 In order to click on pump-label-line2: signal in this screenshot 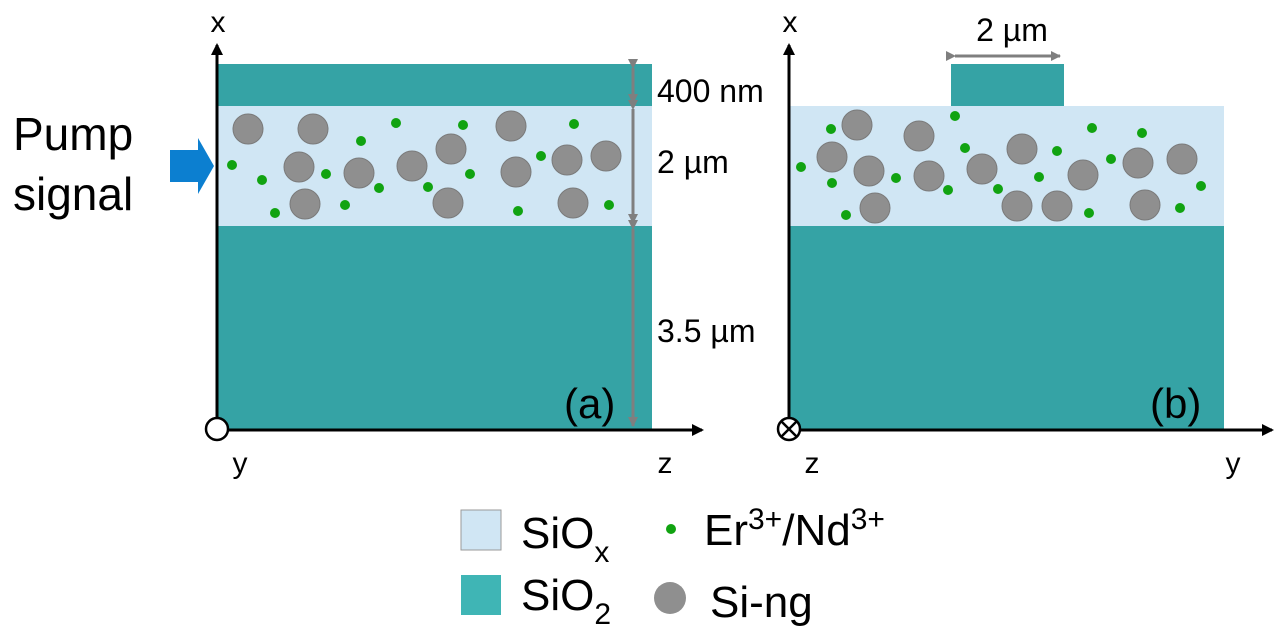, I will do `click(73, 194)`.